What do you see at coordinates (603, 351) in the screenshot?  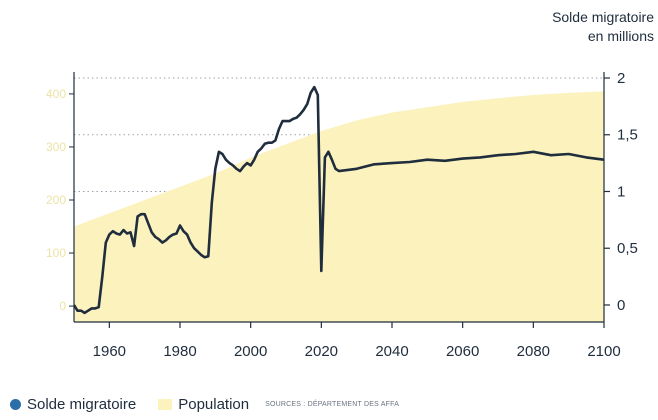 I see `x-tick-label-7: 2100` at bounding box center [603, 351].